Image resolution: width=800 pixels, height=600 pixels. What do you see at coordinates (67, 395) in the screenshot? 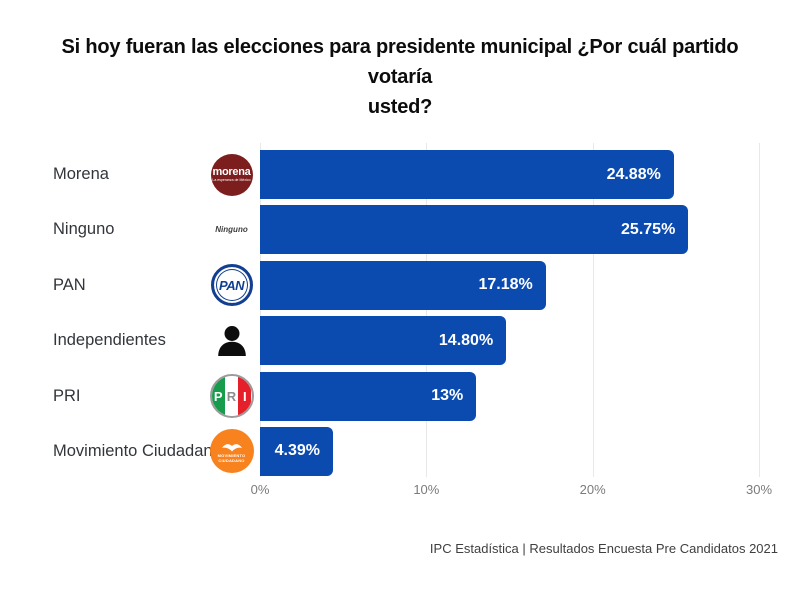
I see `category-label-pri: PRI` at bounding box center [67, 395].